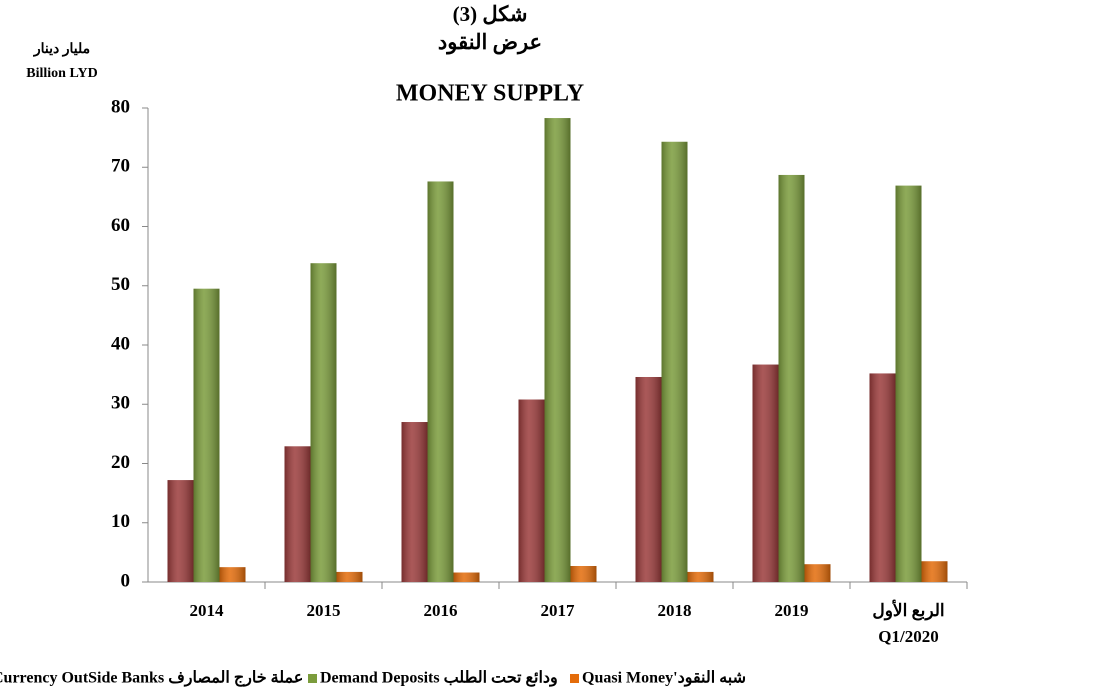 The image size is (1109, 695). Describe the element at coordinates (126, 580) in the screenshot. I see `y-tick-label: 0` at that location.